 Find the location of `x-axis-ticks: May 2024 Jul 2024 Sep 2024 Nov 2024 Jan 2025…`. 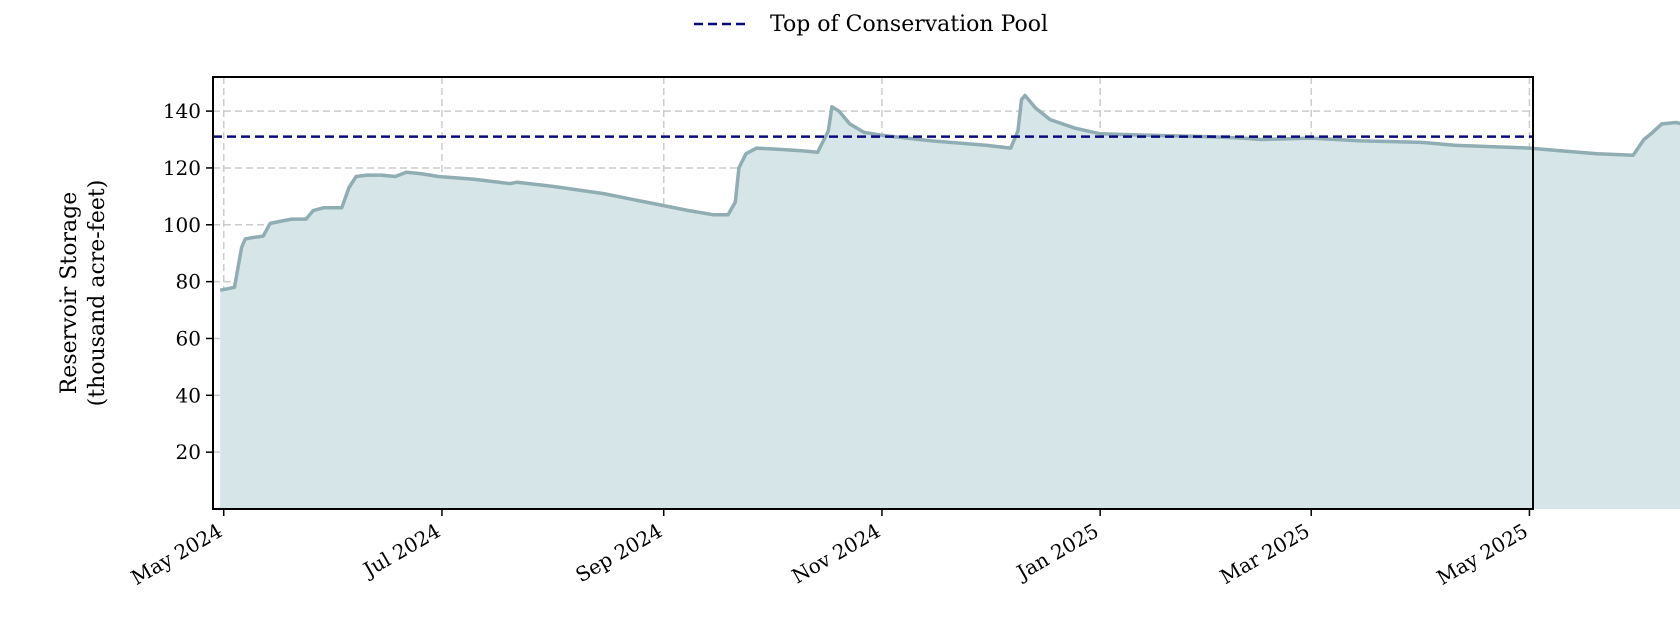

x-axis-ticks: May 2024 Jul 2024 Sep 2024 Nov 2024 Jan 2025… is located at coordinates (829, 549).